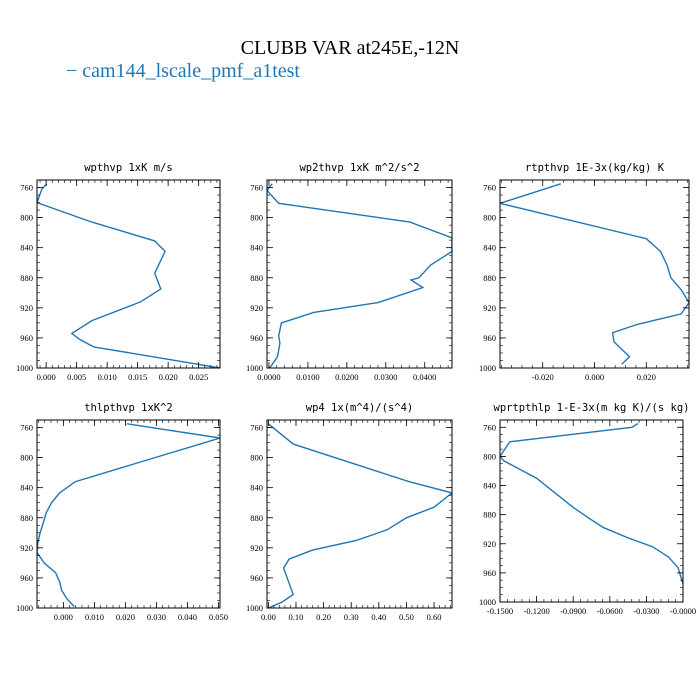 This screenshot has width=700, height=700. Describe the element at coordinates (350, 48) in the screenshot. I see `figure-title: CLUBB VAR at245E,-12N` at that location.